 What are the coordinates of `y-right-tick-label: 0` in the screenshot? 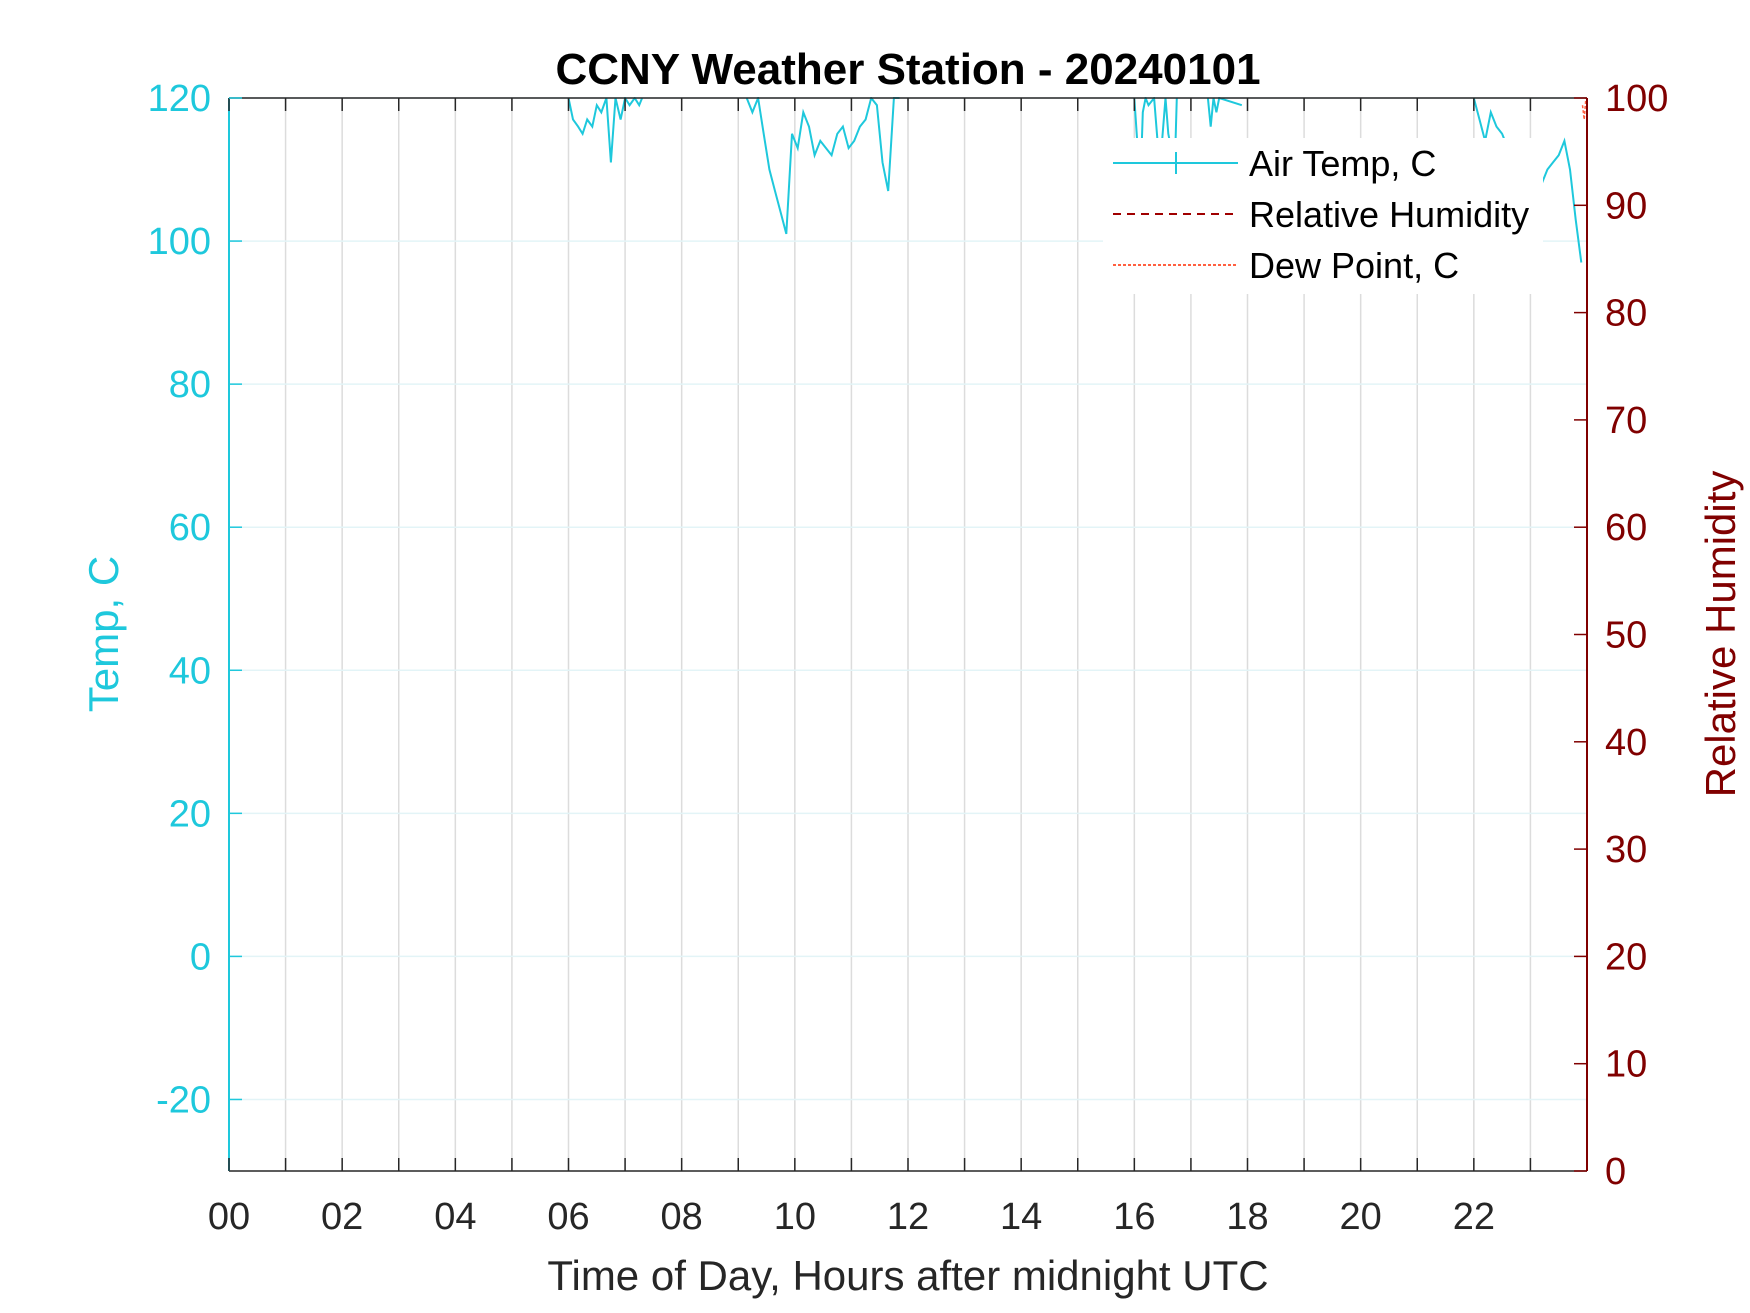 It's located at (1615, 1172).